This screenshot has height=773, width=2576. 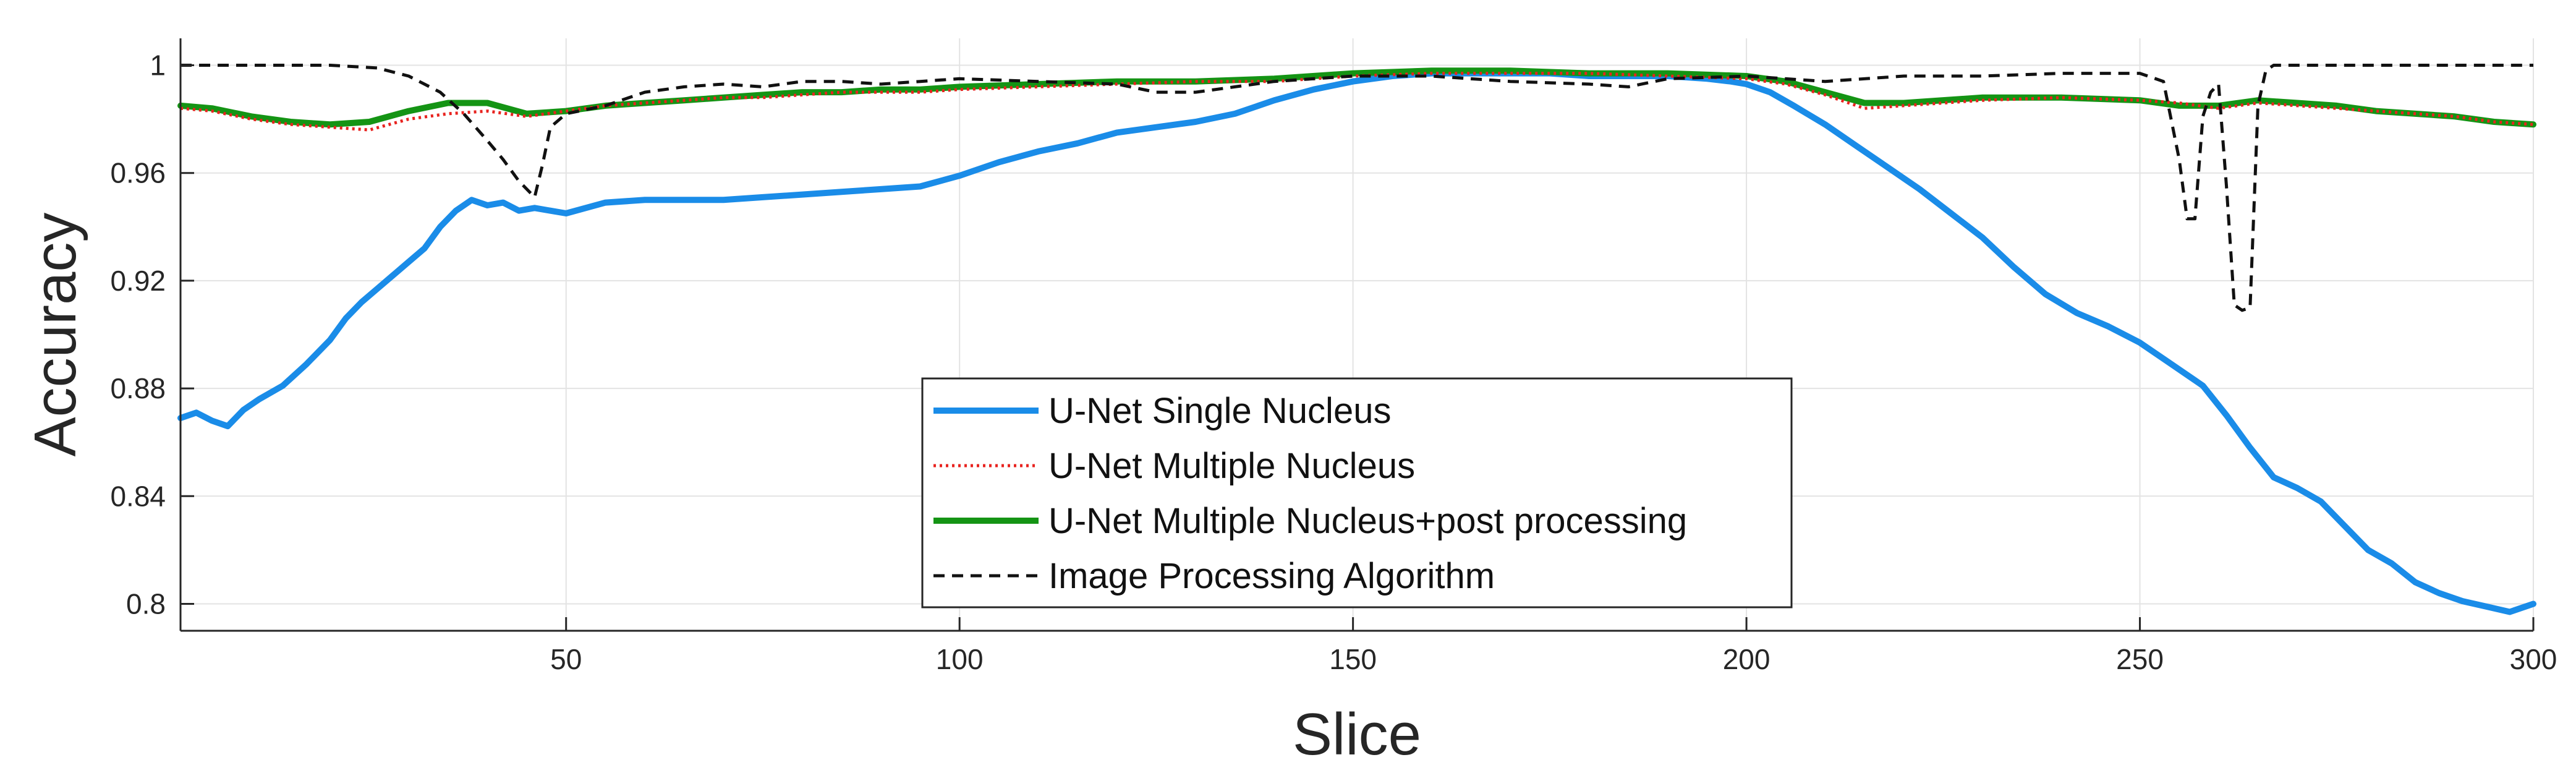 I want to click on y-tick-label-0_96: 0.96, so click(x=138, y=173).